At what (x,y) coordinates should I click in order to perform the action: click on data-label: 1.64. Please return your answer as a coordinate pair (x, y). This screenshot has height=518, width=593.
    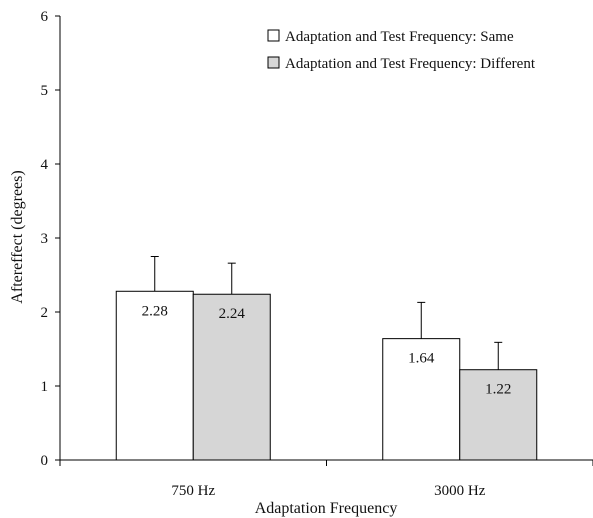
    Looking at the image, I should click on (421, 359).